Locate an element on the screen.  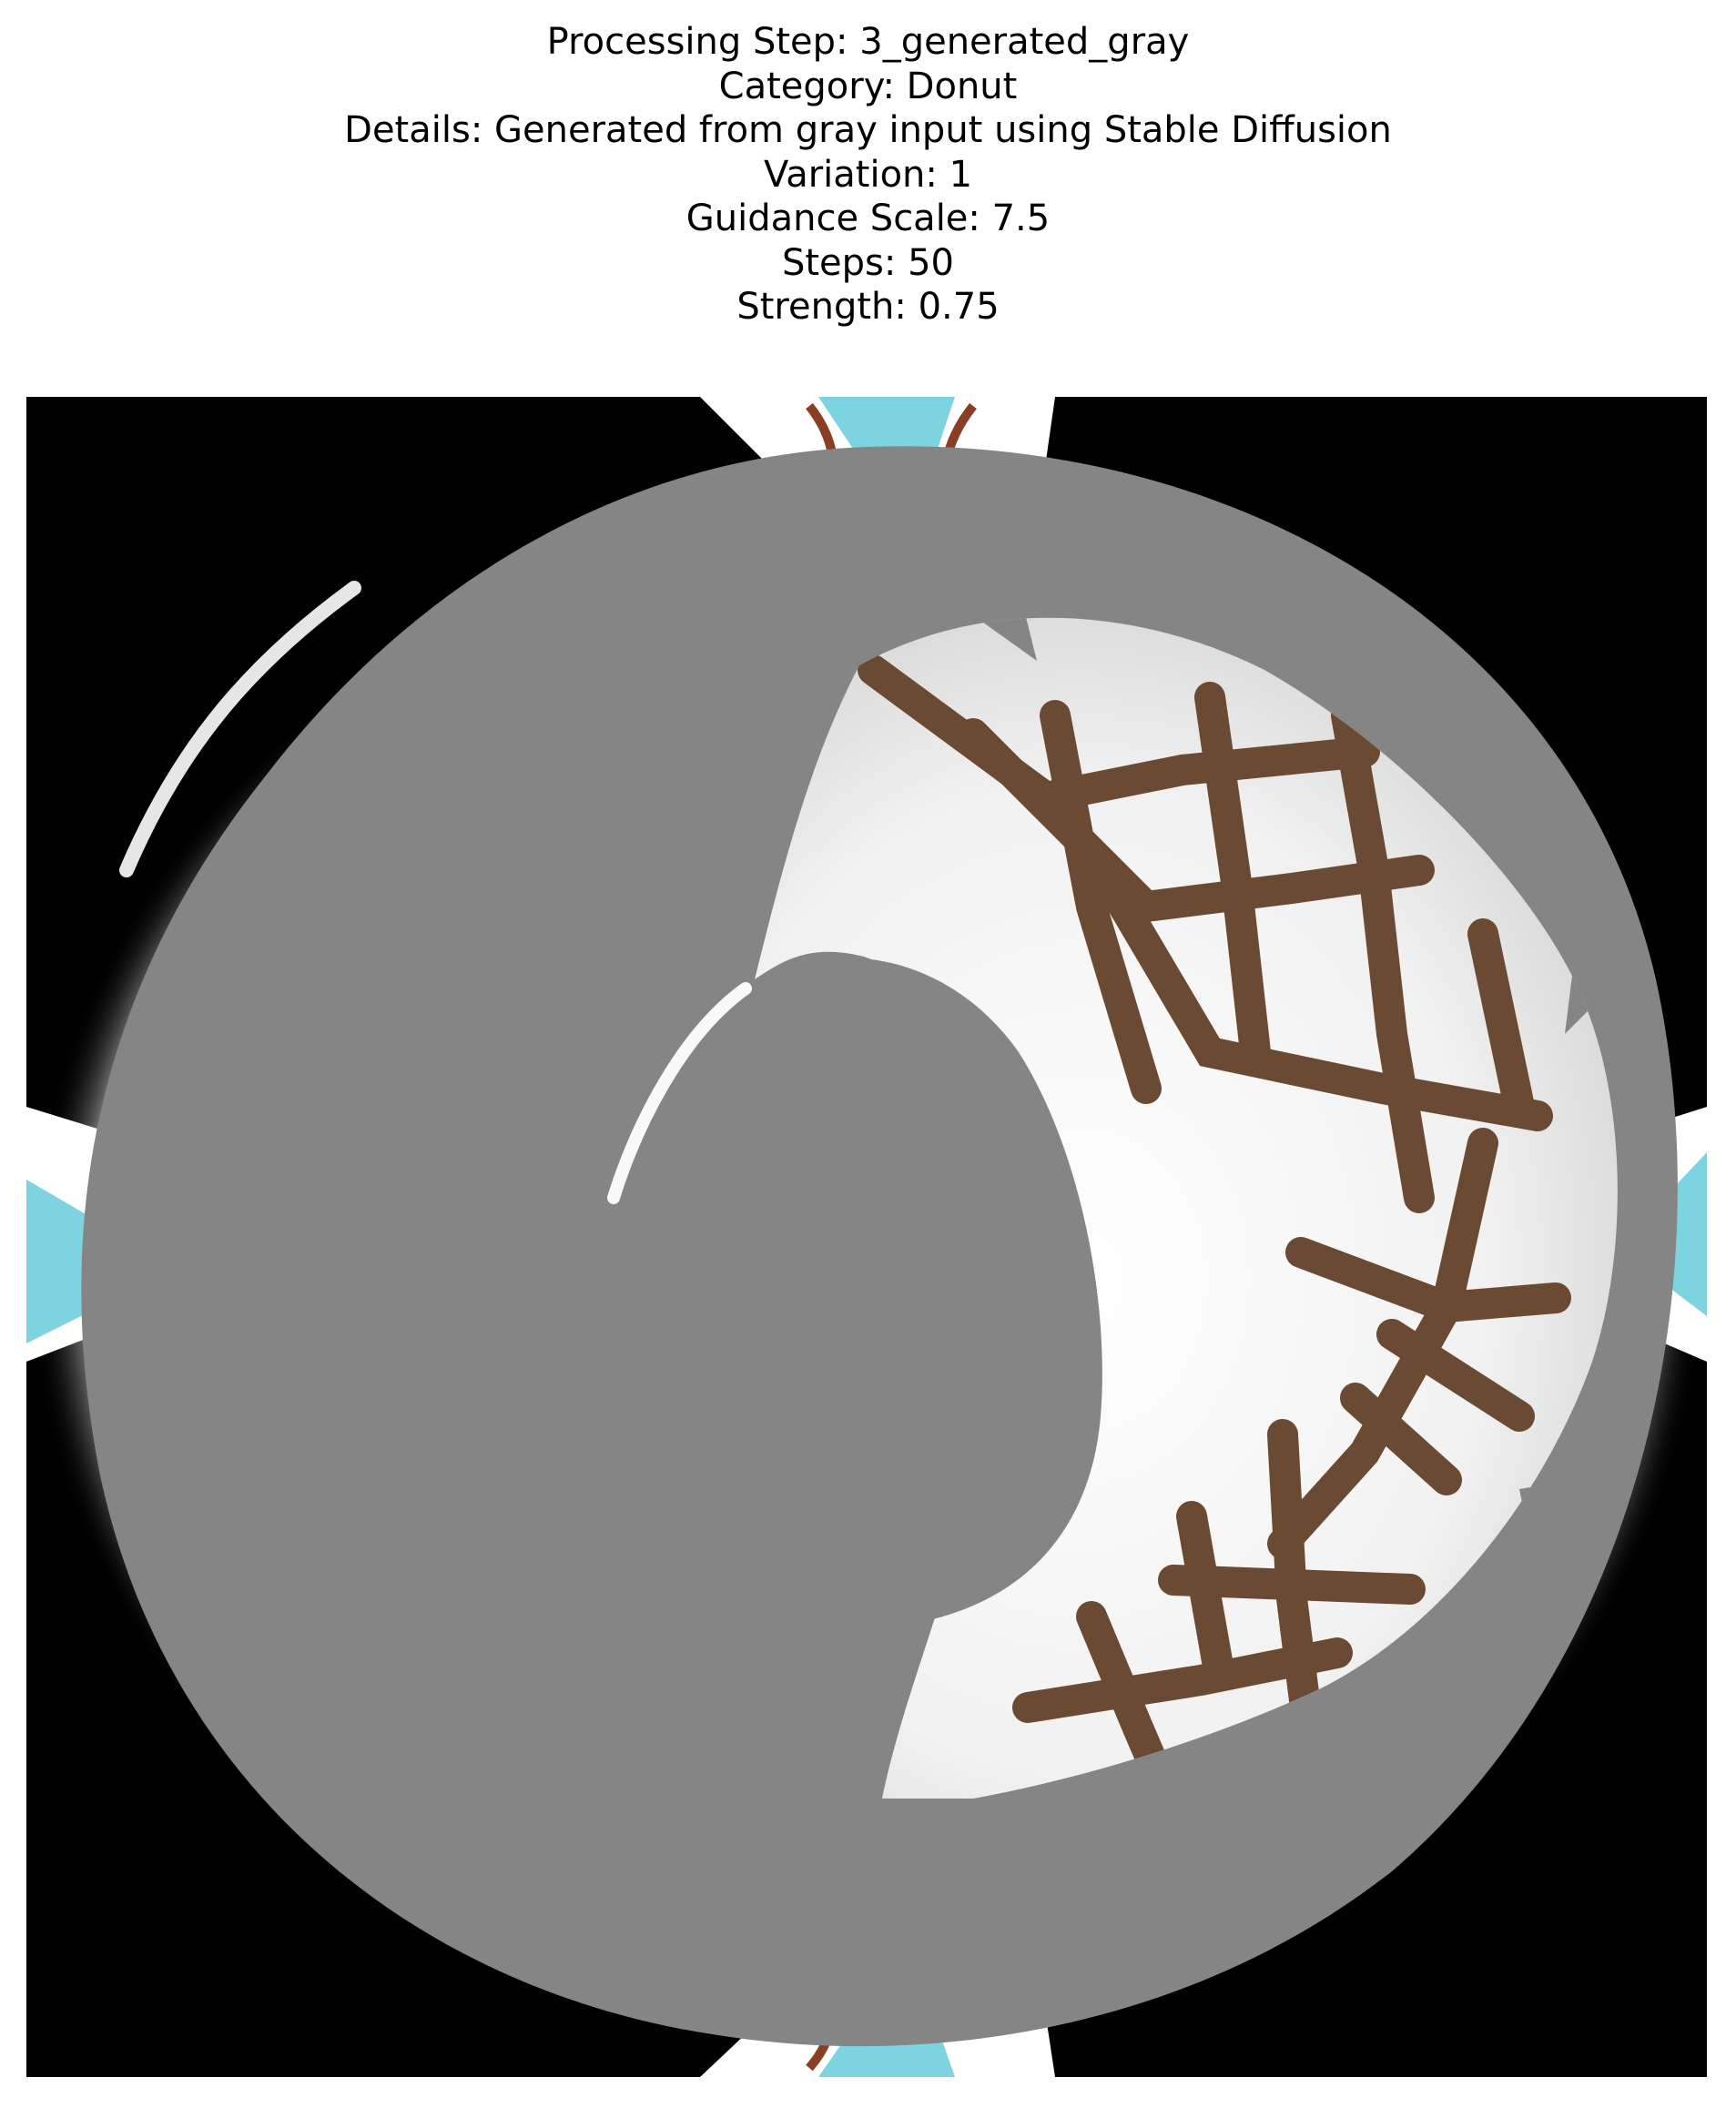
title-line-processing-step: Processing Step: 3_generated_gray is located at coordinates (868, 42).